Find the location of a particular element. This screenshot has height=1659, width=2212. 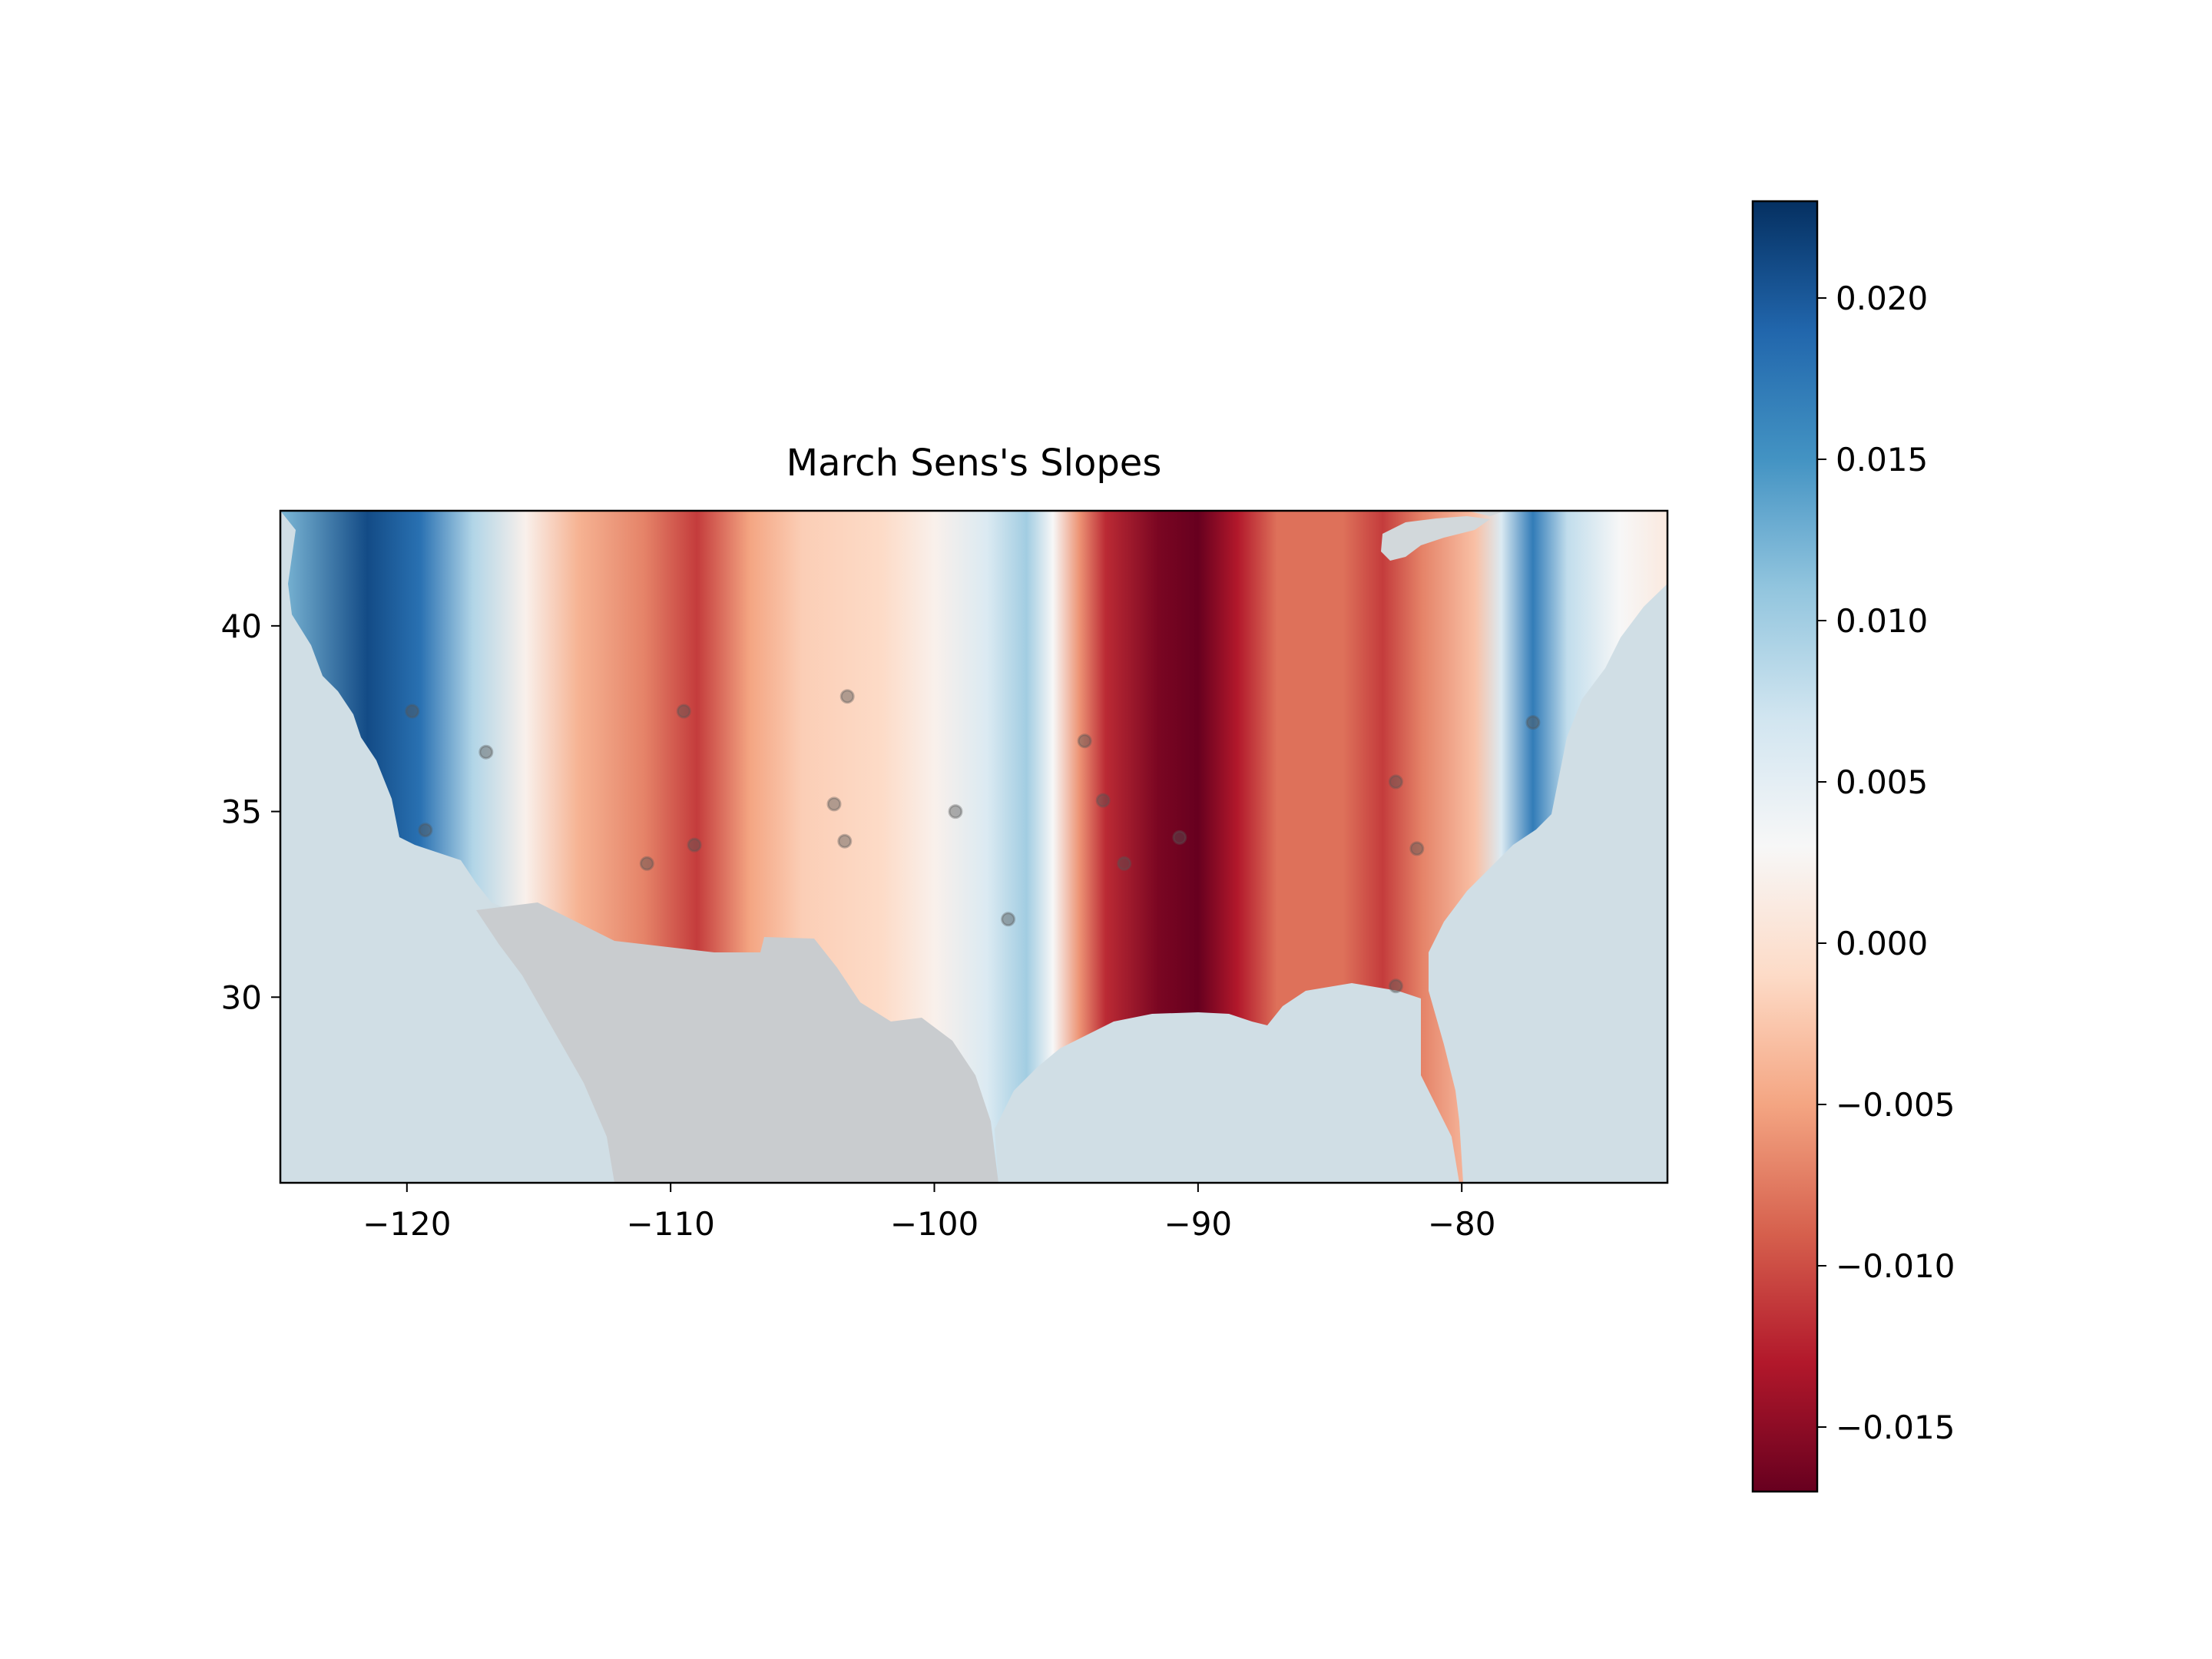

gulf-of-mexico is located at coordinates (1227, 1083).